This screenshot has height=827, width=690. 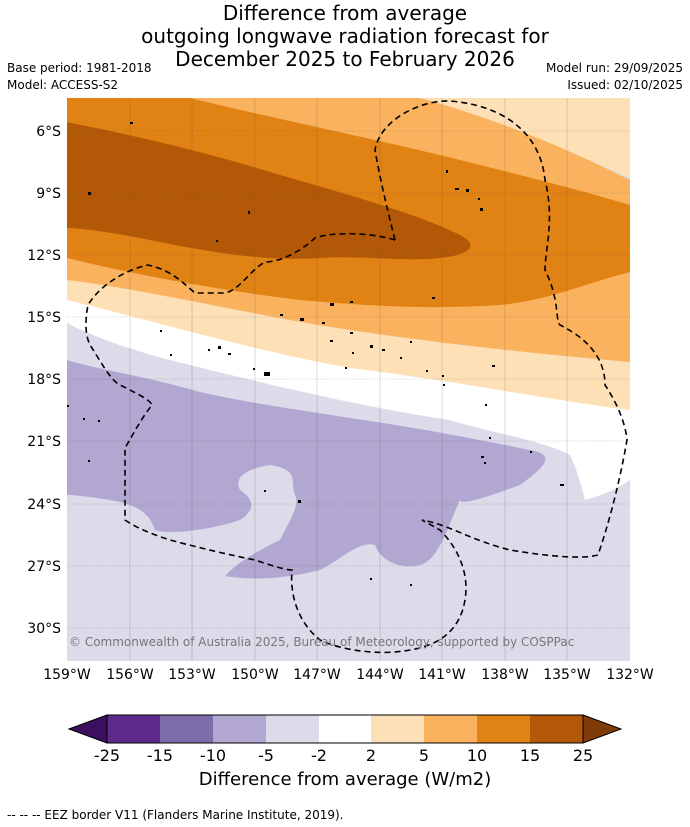 I want to click on lon-label: 156°W, so click(x=130, y=675).